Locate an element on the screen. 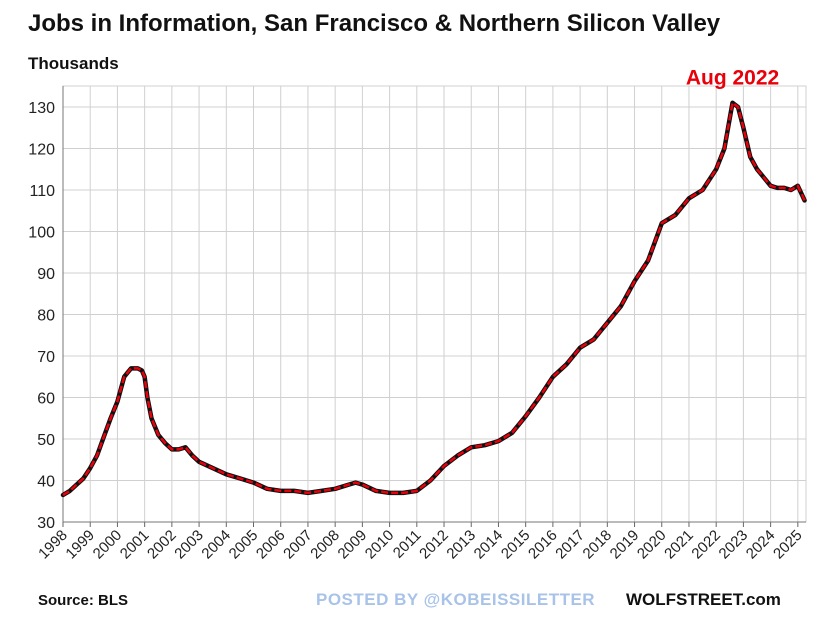  source-label: Source: BLS is located at coordinates (83, 600).